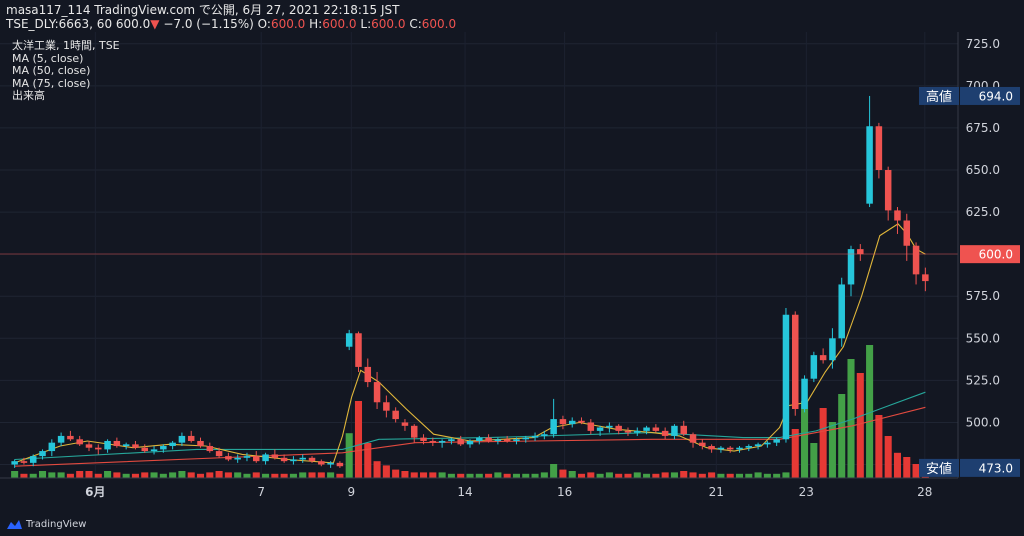 The height and width of the screenshot is (536, 1024). Describe the element at coordinates (28, 95) in the screenshot. I see `legend-volume: 出来高` at that location.